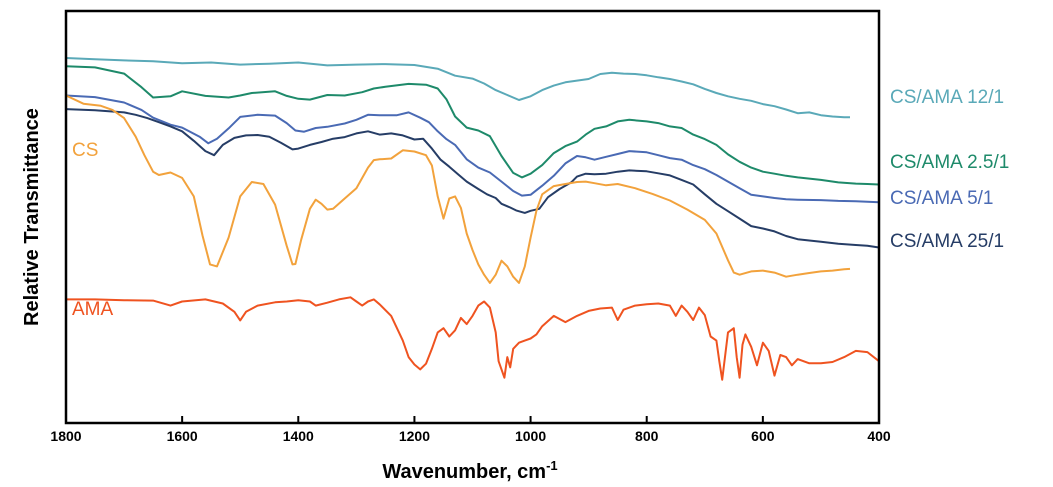 This screenshot has height=487, width=1053. I want to click on x-tick-label: 1200, so click(414, 436).